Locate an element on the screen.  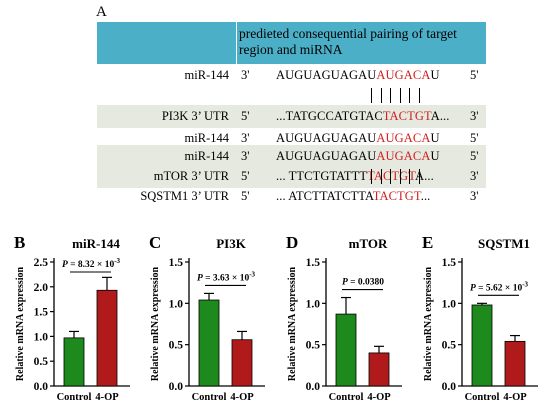
p-value-label: P = 5.62 × 10-3 is located at coordinates (499, 286).